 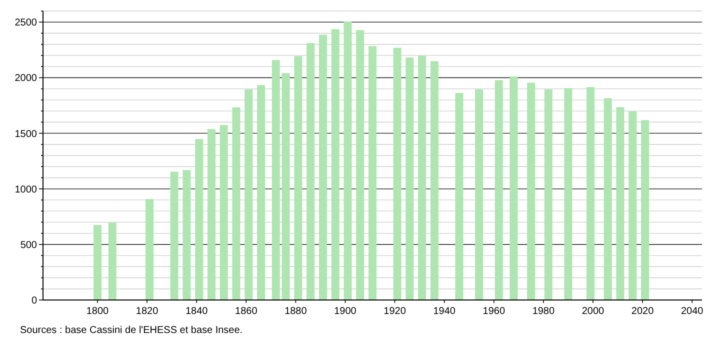 What do you see at coordinates (246, 311) in the screenshot?
I see `x-tick-label: 1860` at bounding box center [246, 311].